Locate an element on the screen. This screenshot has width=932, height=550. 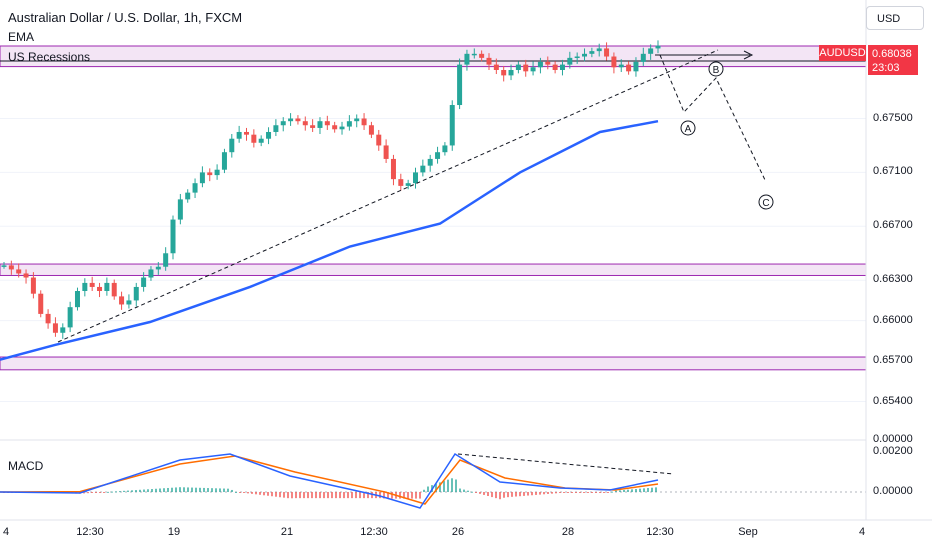
macd-legend: MACD is located at coordinates (26, 466).